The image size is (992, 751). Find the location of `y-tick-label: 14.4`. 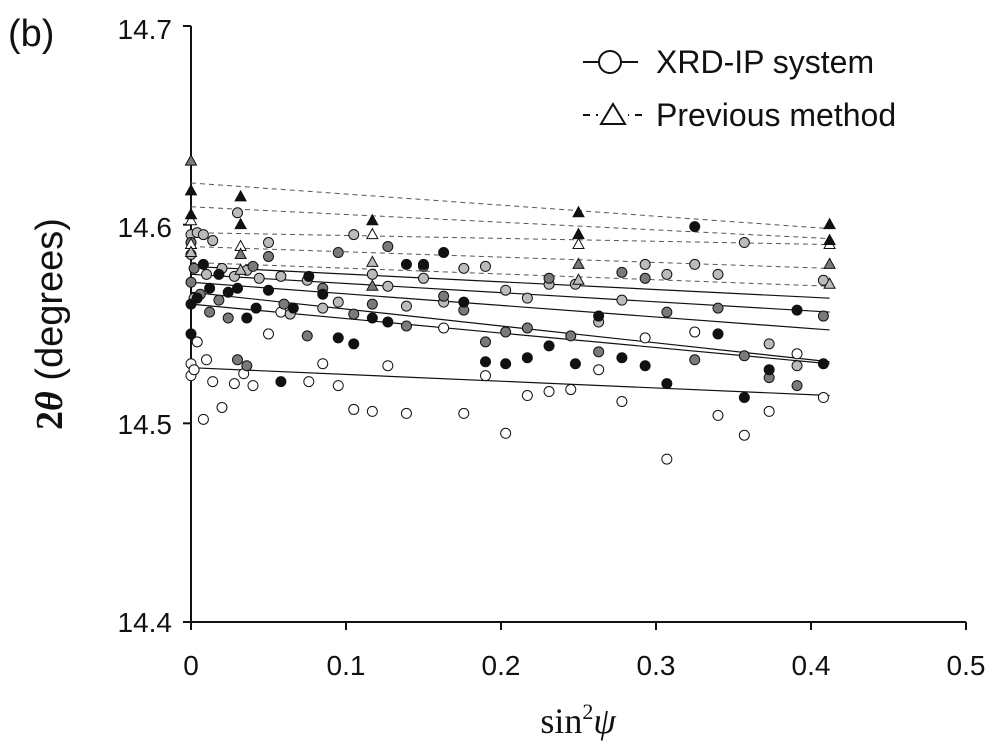

y-tick-label: 14.4 is located at coordinates (145, 622).